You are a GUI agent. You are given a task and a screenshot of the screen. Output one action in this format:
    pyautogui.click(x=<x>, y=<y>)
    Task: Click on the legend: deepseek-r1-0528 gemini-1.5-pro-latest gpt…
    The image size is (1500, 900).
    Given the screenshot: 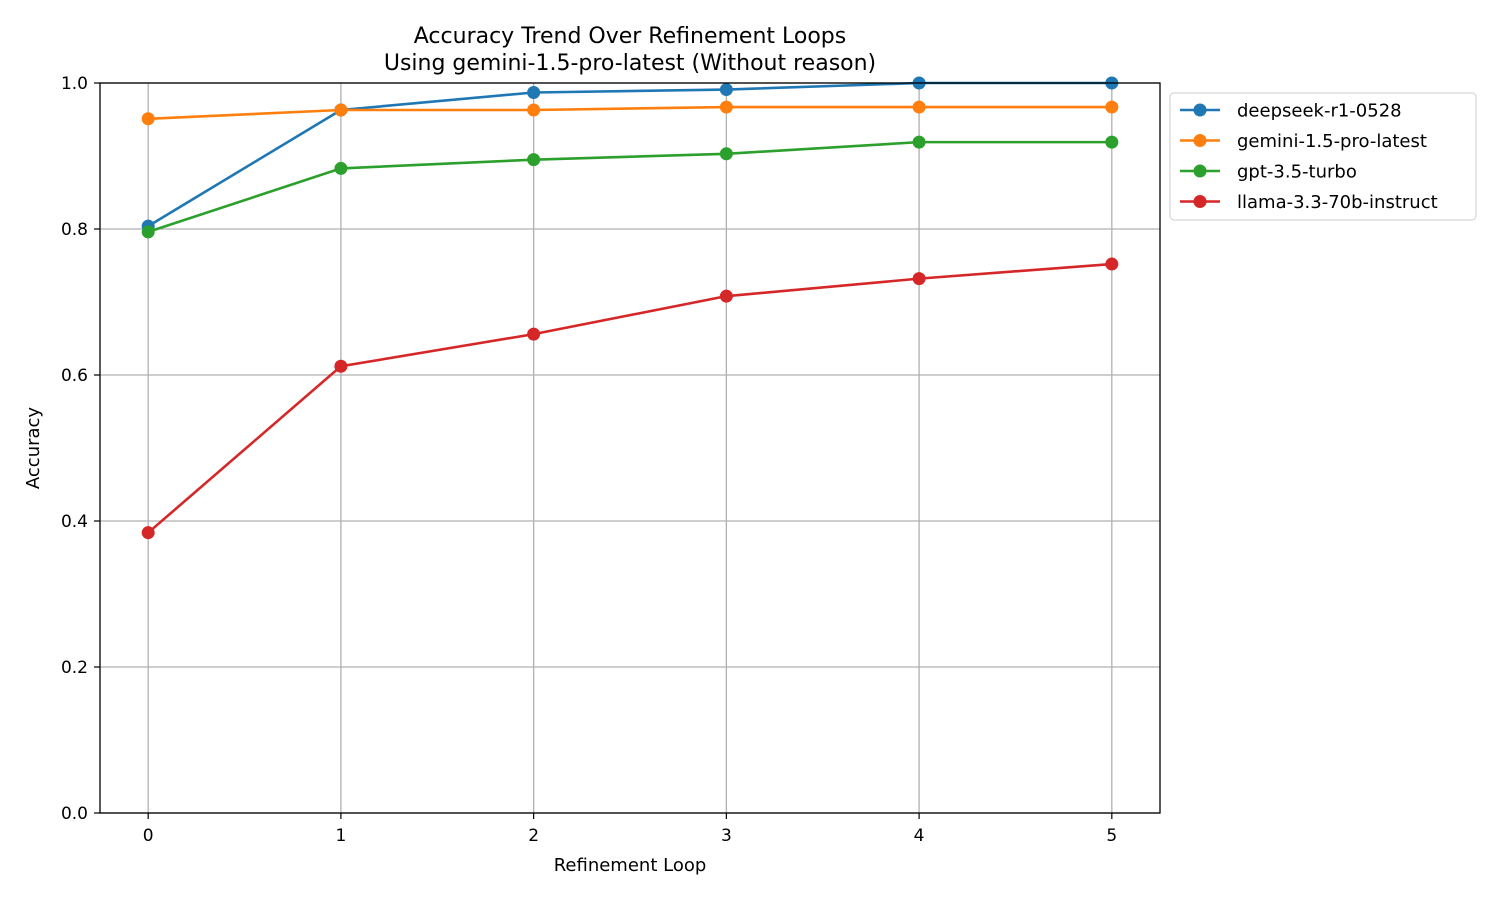 What is the action you would take?
    pyautogui.click(x=1323, y=156)
    